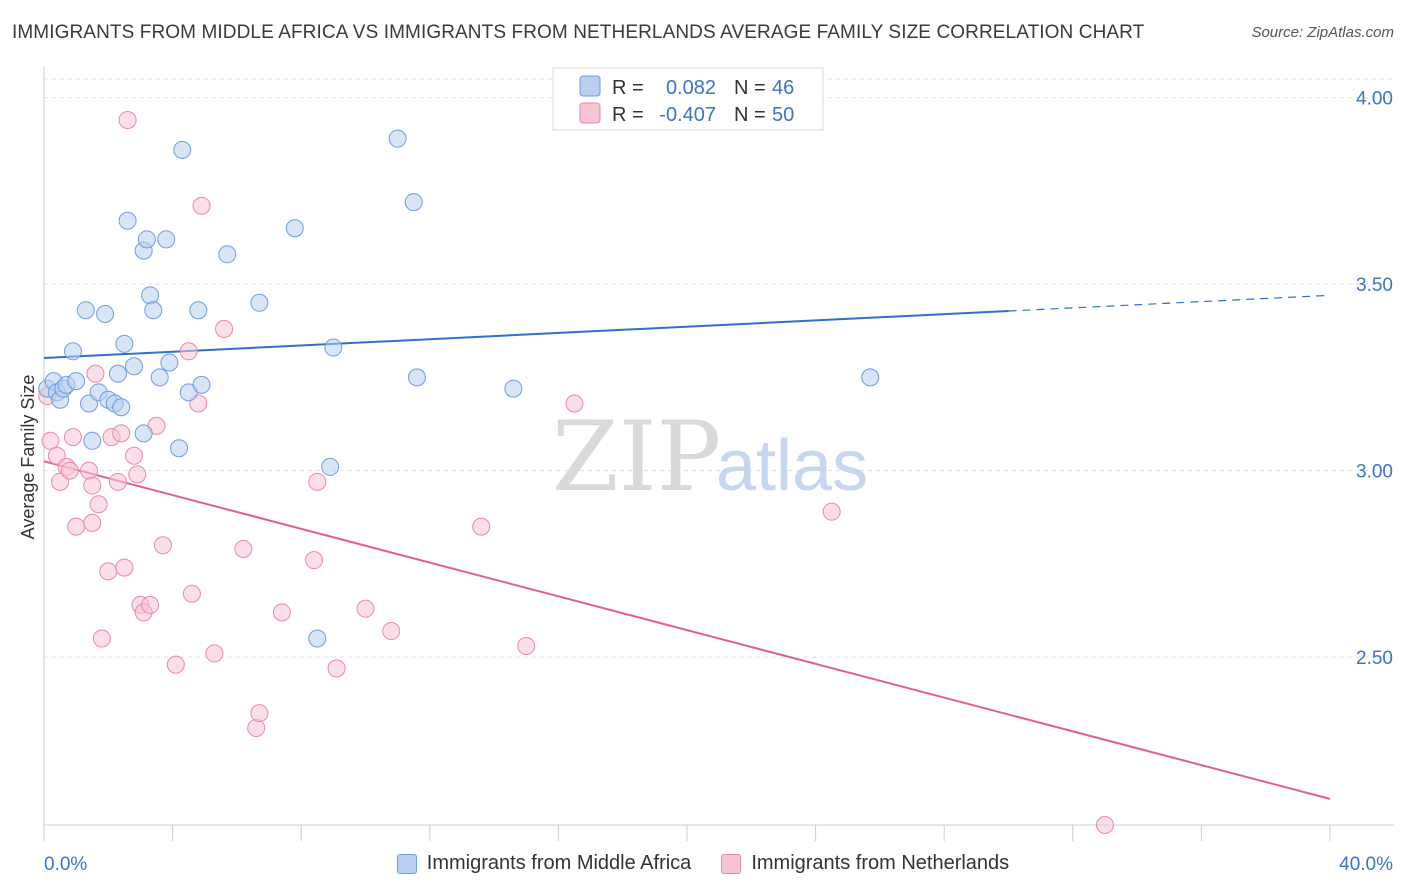 This screenshot has width=1406, height=892. What do you see at coordinates (559, 863) in the screenshot?
I see `legend-label-middle-africa: Immigrants from Middle Africa` at bounding box center [559, 863].